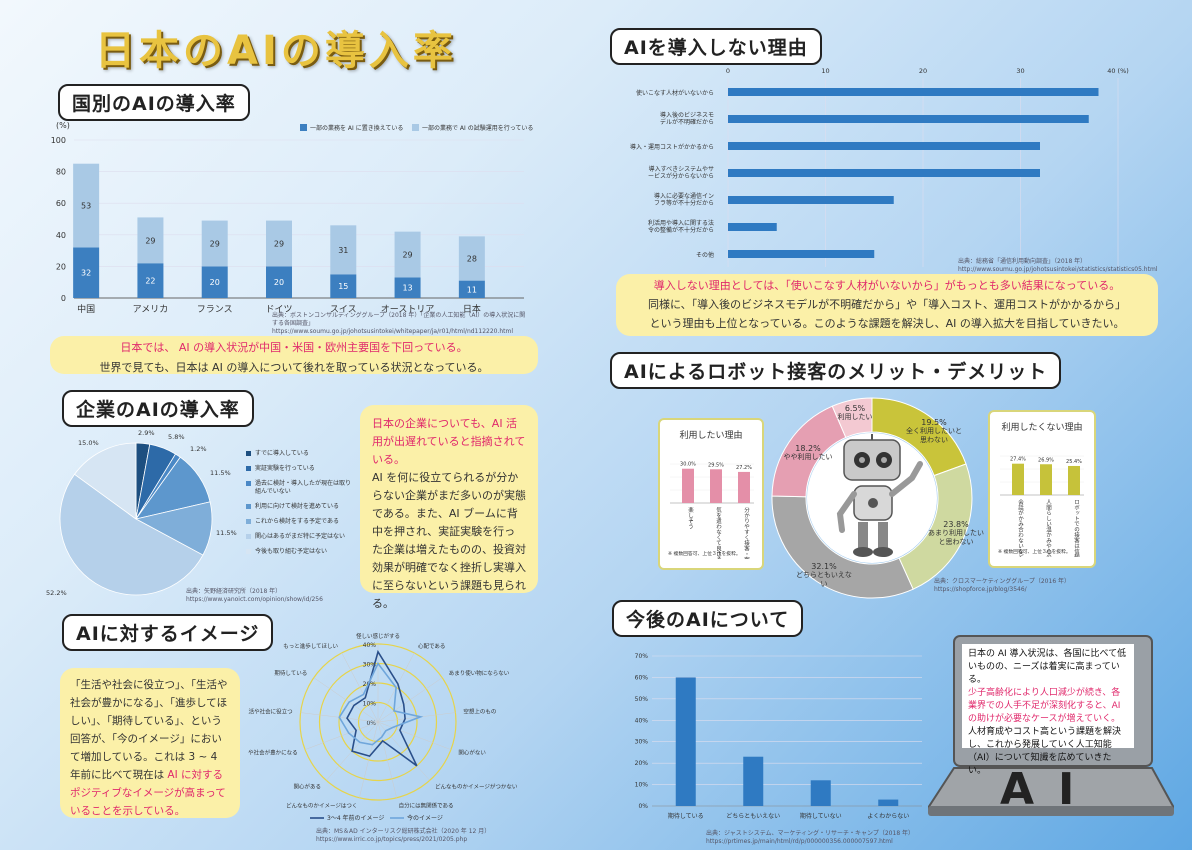 This screenshot has height=850, width=1192. What do you see at coordinates (642, 742) in the screenshot?
I see `future-y-tick: 30%` at bounding box center [642, 742].